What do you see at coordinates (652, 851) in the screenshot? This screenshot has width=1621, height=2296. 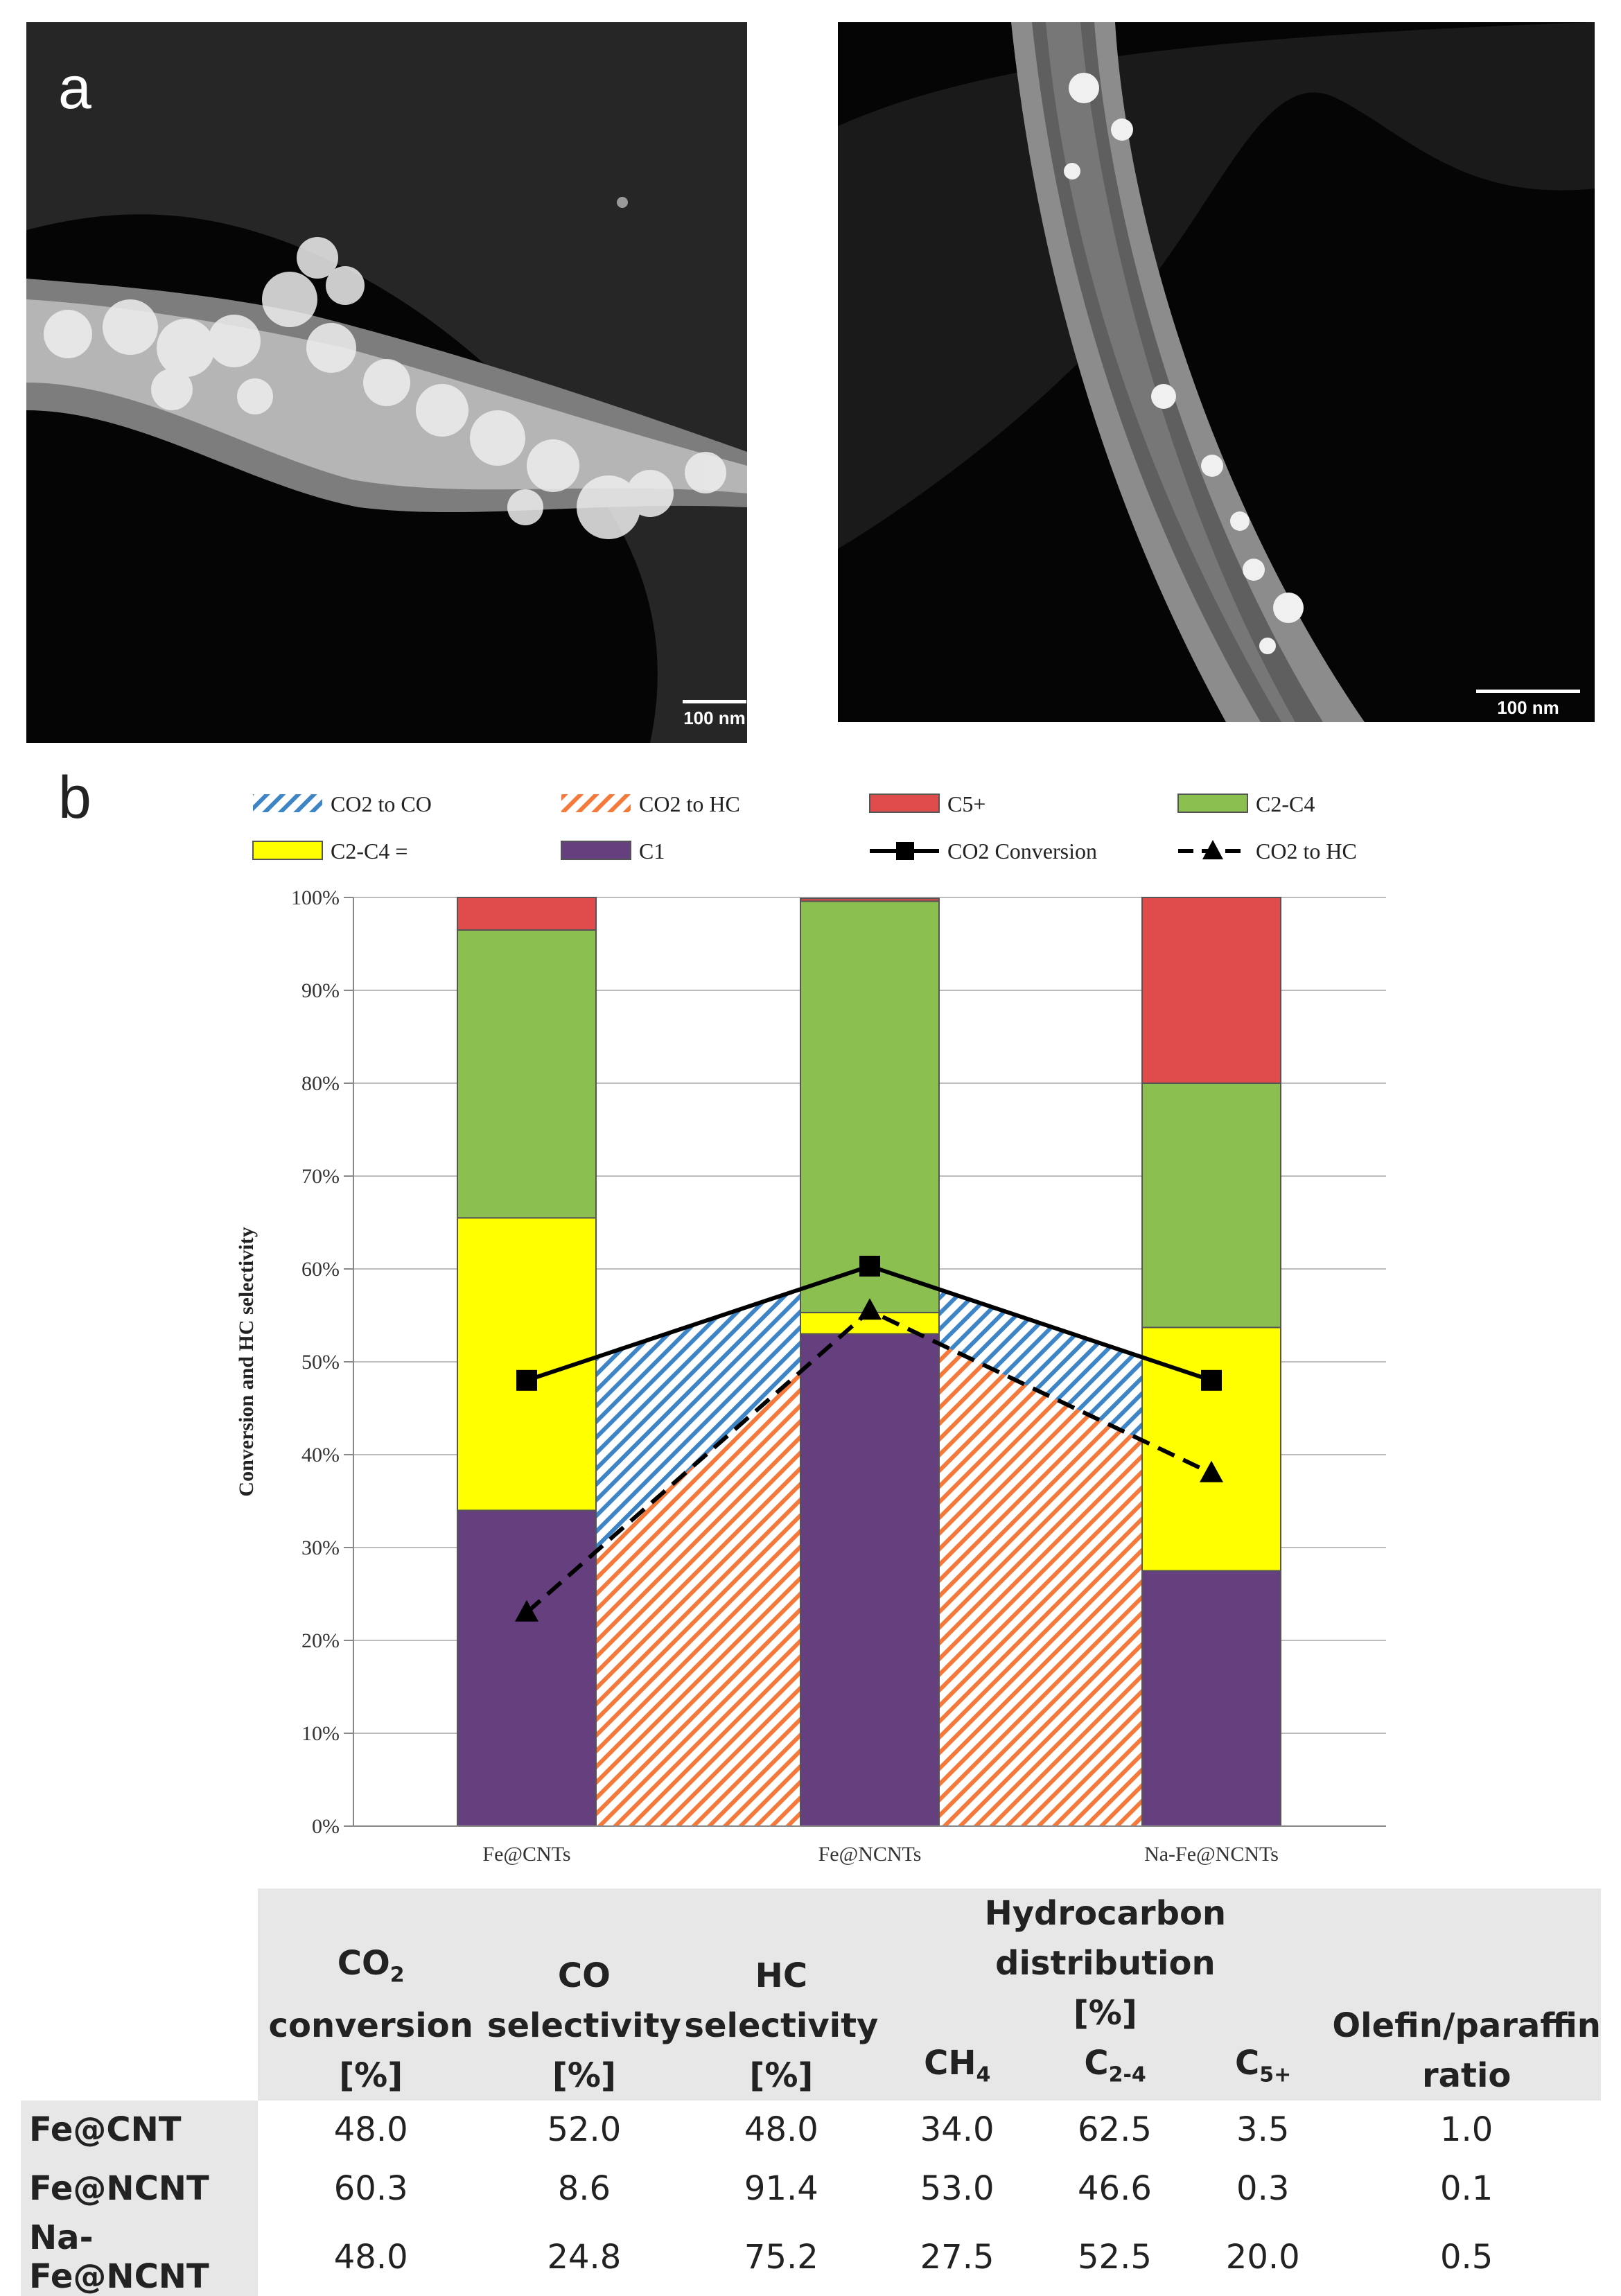 I see `legend-c1-label: C1` at bounding box center [652, 851].